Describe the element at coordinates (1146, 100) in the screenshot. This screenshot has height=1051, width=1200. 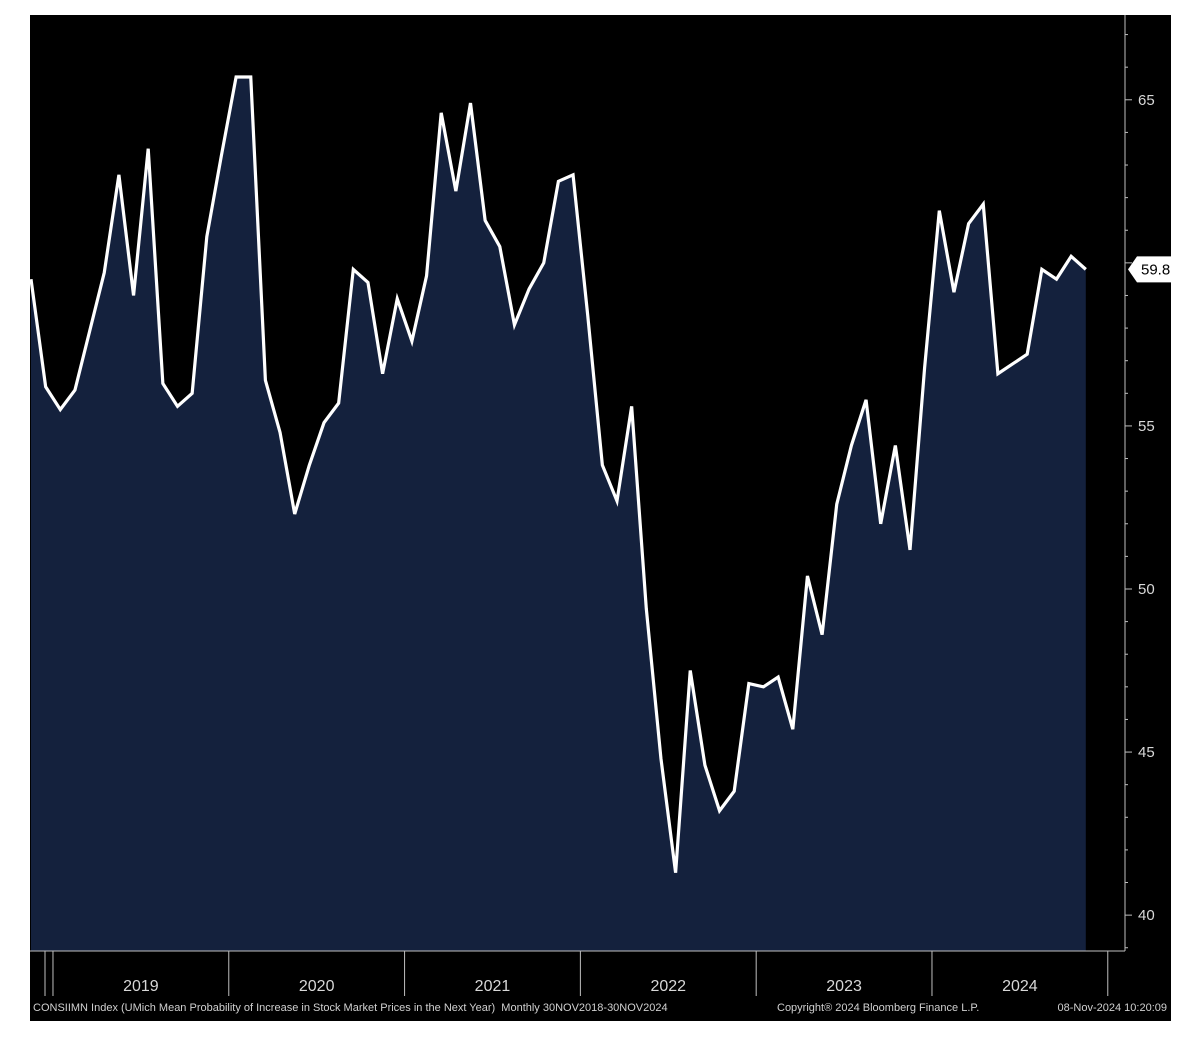
I see `y-tick-label: 65` at that location.